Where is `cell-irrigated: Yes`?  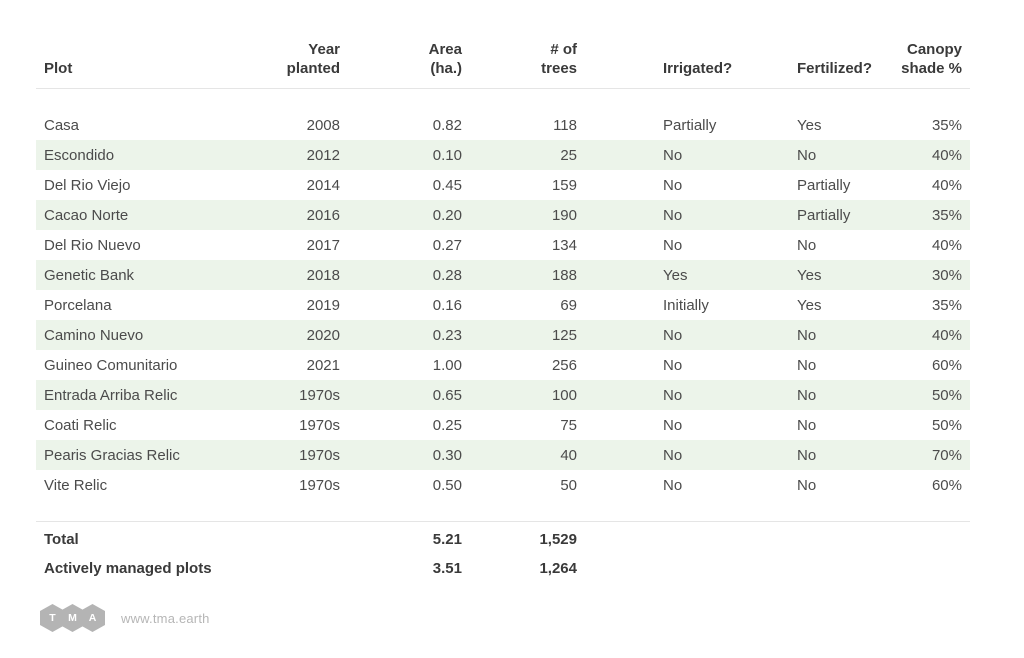
cell-irrigated: Yes is located at coordinates (675, 275).